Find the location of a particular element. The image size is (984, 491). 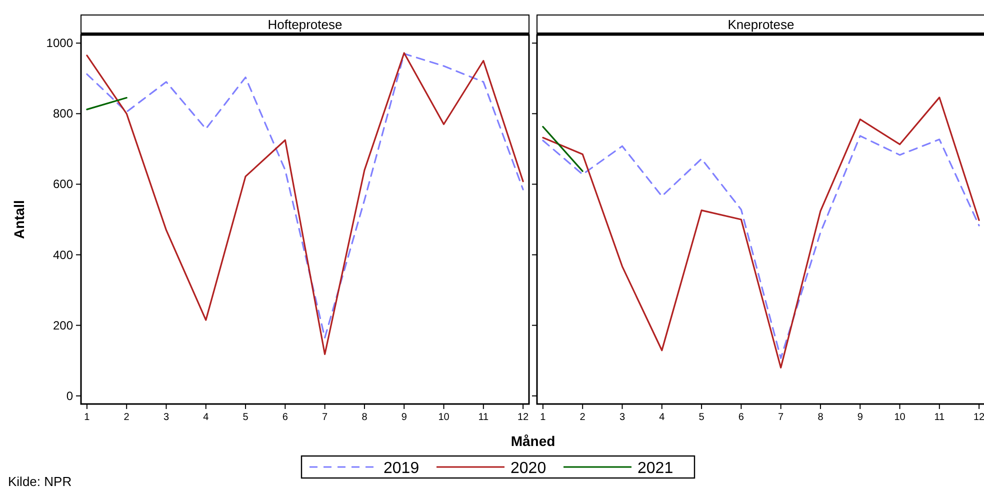

y-tick-label: 1000 is located at coordinates (60, 43).